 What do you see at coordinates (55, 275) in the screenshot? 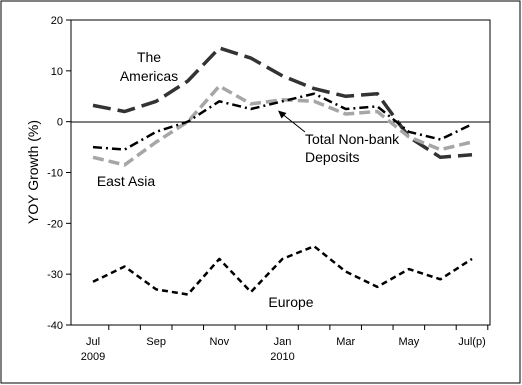
I see `y-tick-label: -30` at bounding box center [55, 275].